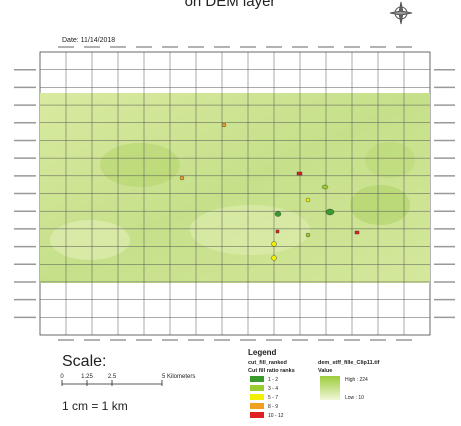 This screenshot has width=461, height=426. Describe the element at coordinates (88, 40) in the screenshot. I see `date-label: Date: 11/14/2018` at that location.